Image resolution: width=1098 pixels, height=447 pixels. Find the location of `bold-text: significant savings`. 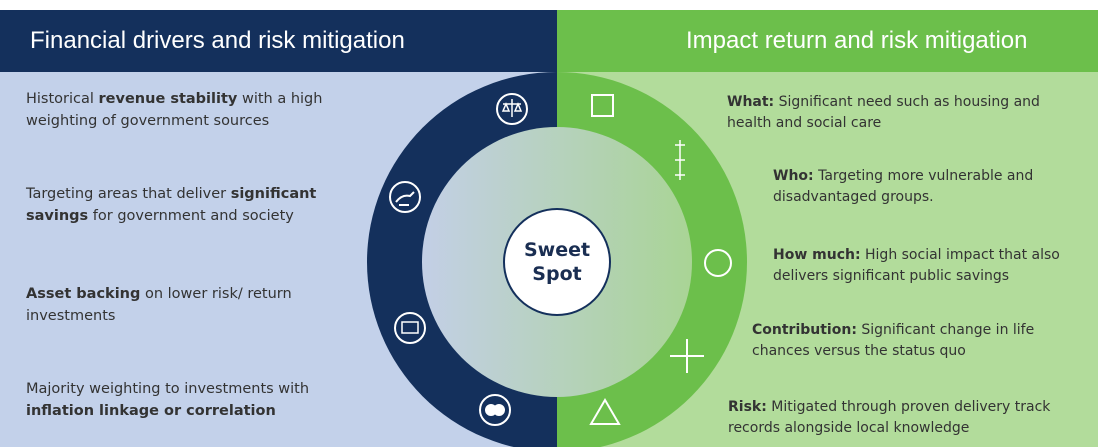

bold-text: significant savings is located at coordinates (171, 205).